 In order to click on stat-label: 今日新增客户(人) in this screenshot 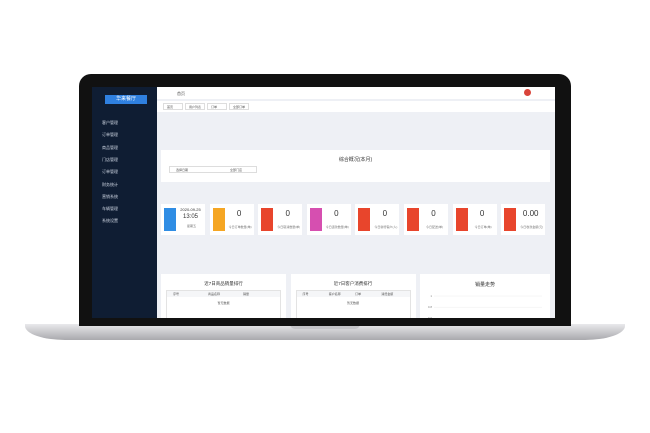, I will do `click(386, 227)`.